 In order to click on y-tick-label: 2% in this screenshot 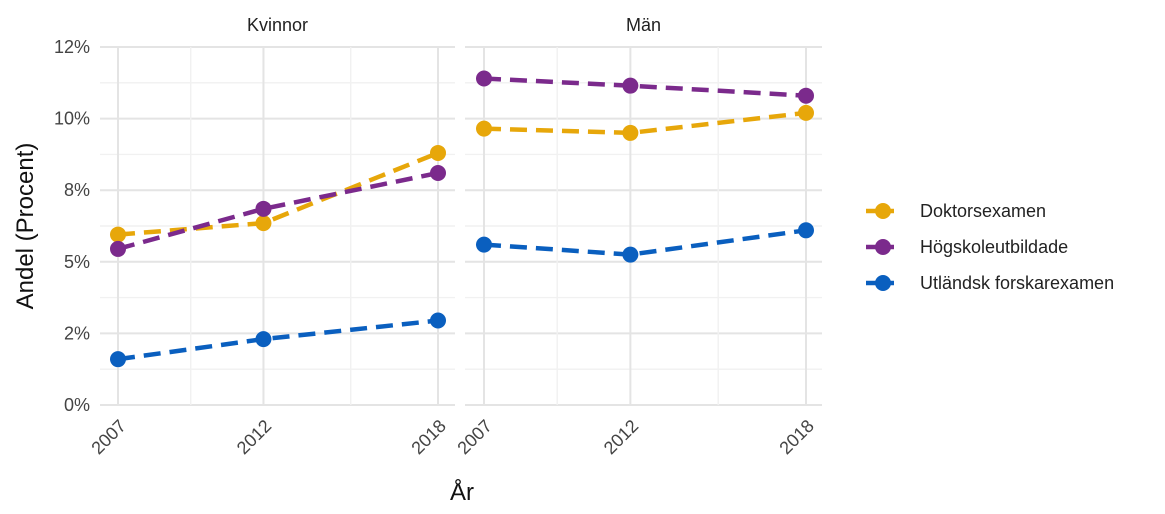, I will do `click(77, 333)`.